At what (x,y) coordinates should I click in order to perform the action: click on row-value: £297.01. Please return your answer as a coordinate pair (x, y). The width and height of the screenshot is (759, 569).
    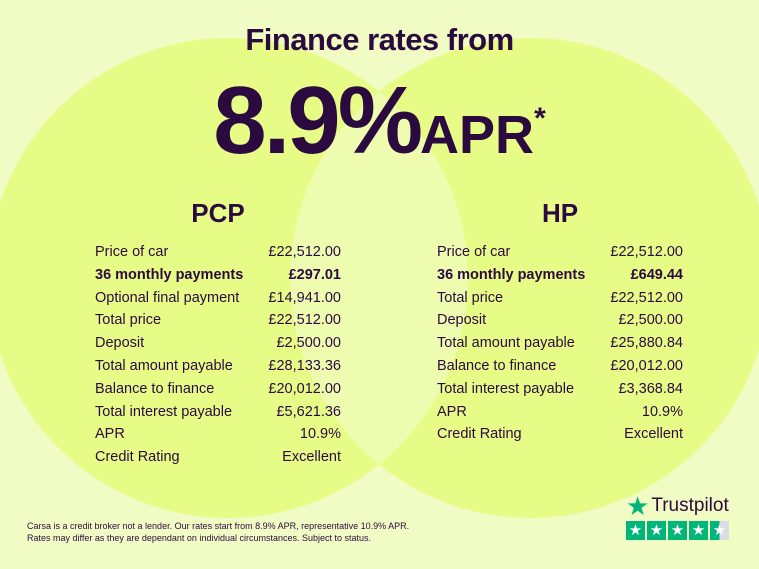
    Looking at the image, I should click on (314, 274).